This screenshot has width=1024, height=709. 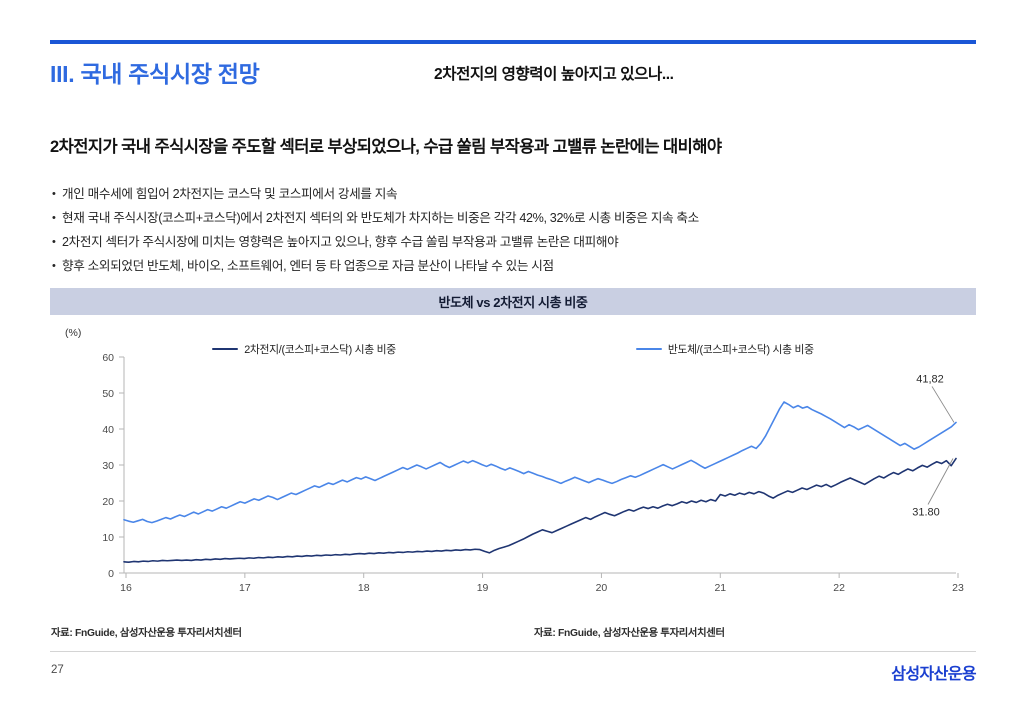 I want to click on page-number: 27, so click(x=57, y=670).